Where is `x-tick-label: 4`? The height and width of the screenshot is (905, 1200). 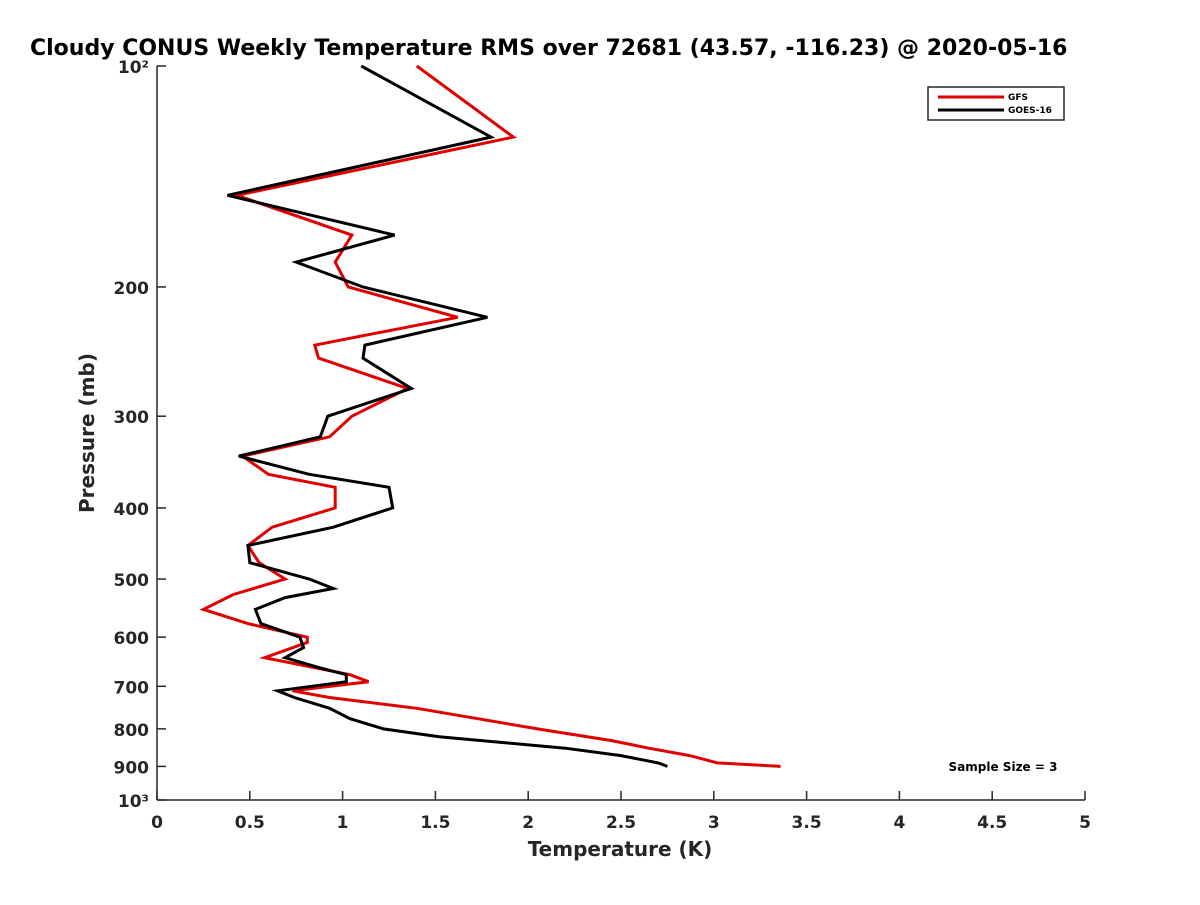
x-tick-label: 4 is located at coordinates (899, 823).